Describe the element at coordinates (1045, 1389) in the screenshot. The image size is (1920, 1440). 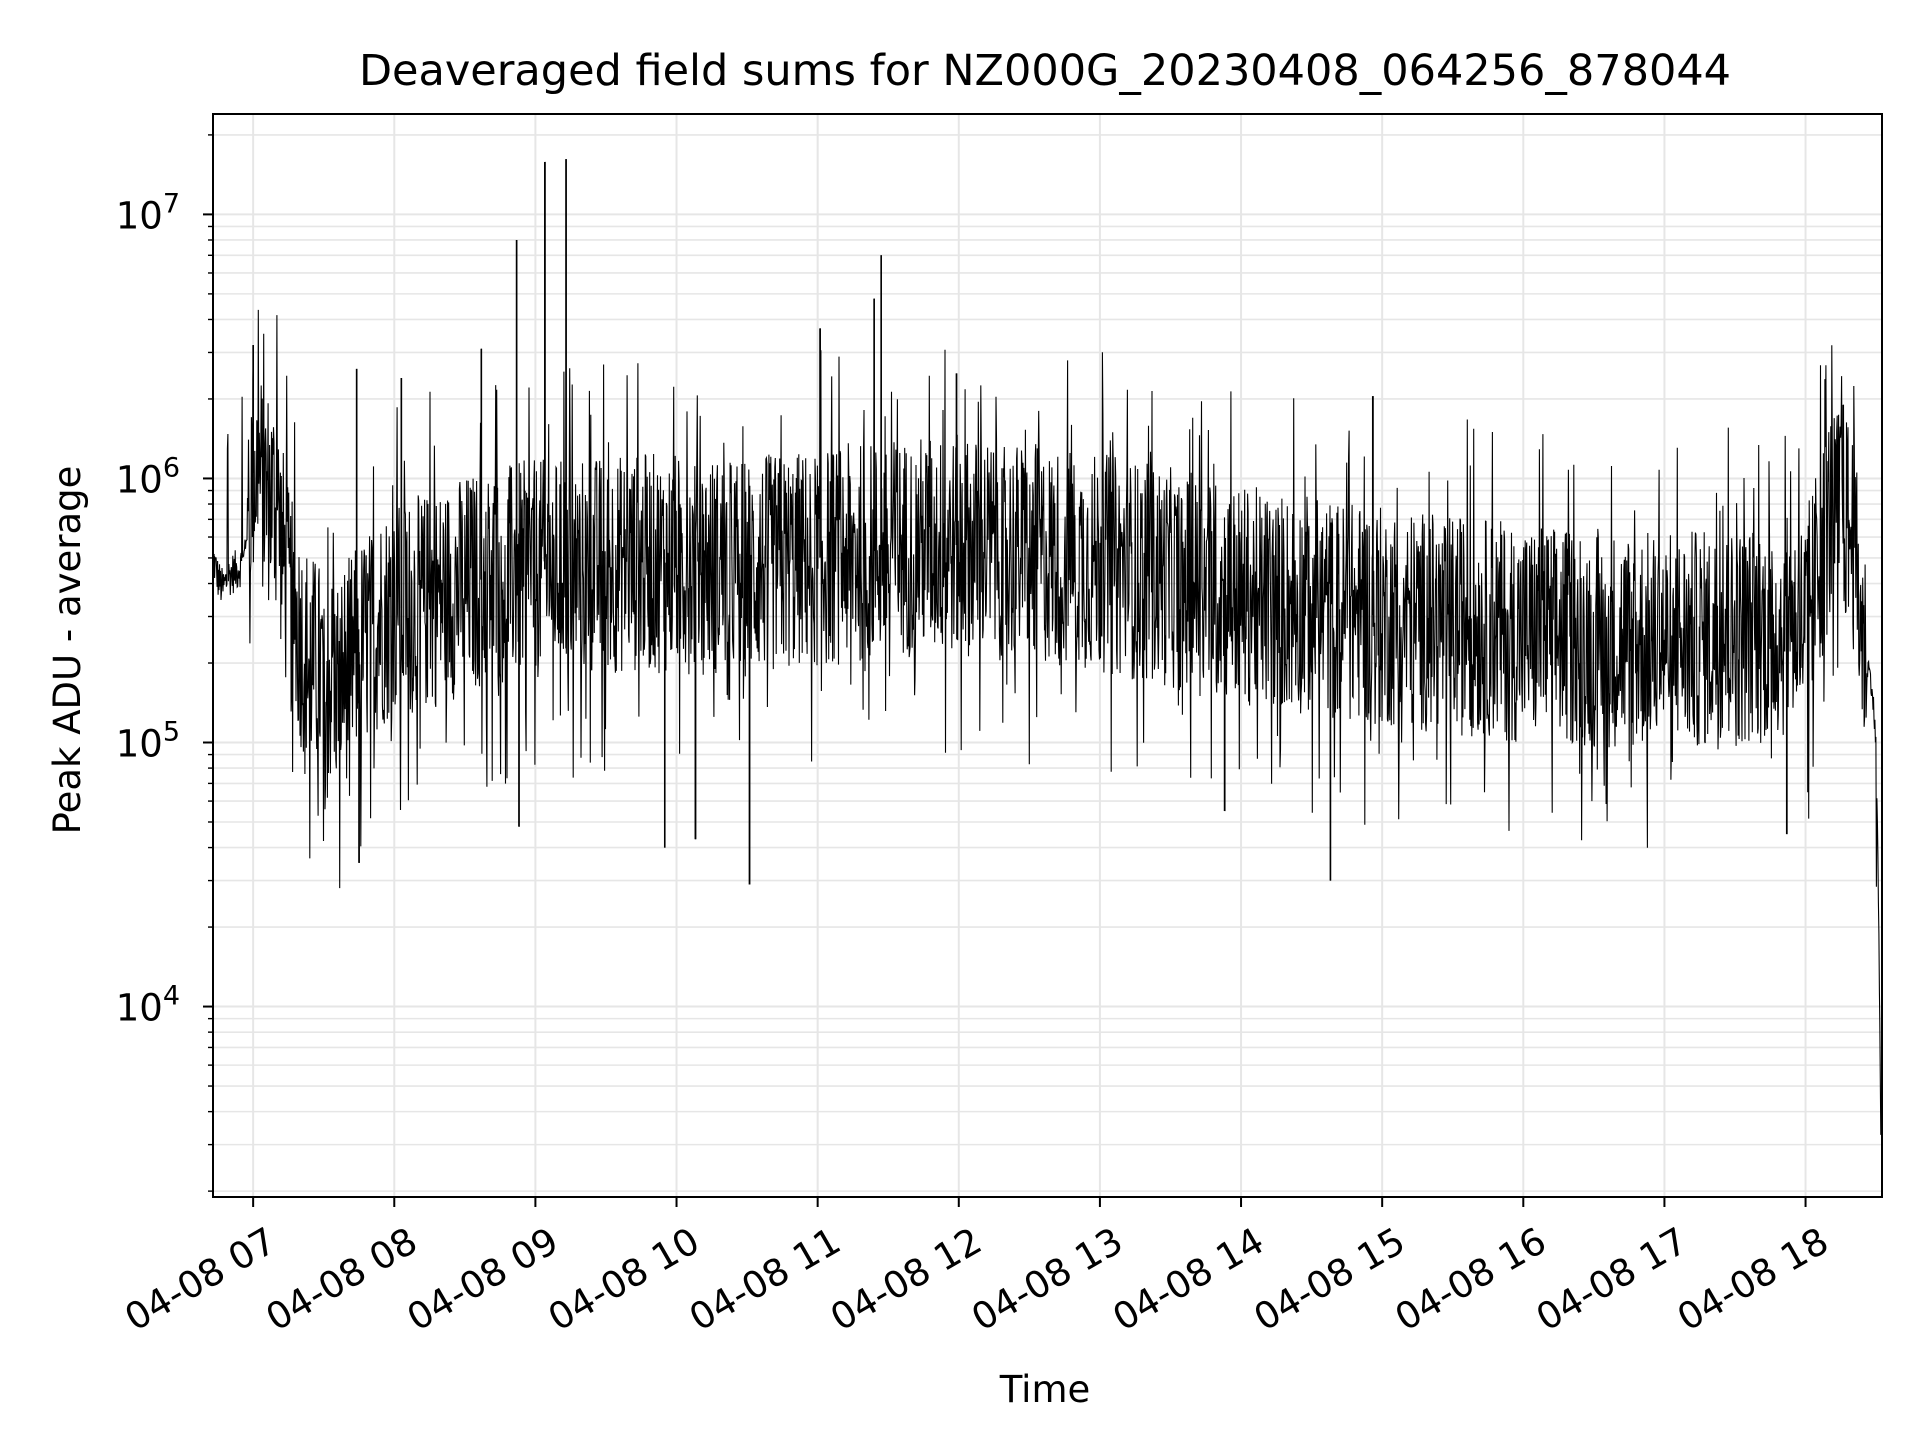
I see `x-axis-label: Time` at that location.